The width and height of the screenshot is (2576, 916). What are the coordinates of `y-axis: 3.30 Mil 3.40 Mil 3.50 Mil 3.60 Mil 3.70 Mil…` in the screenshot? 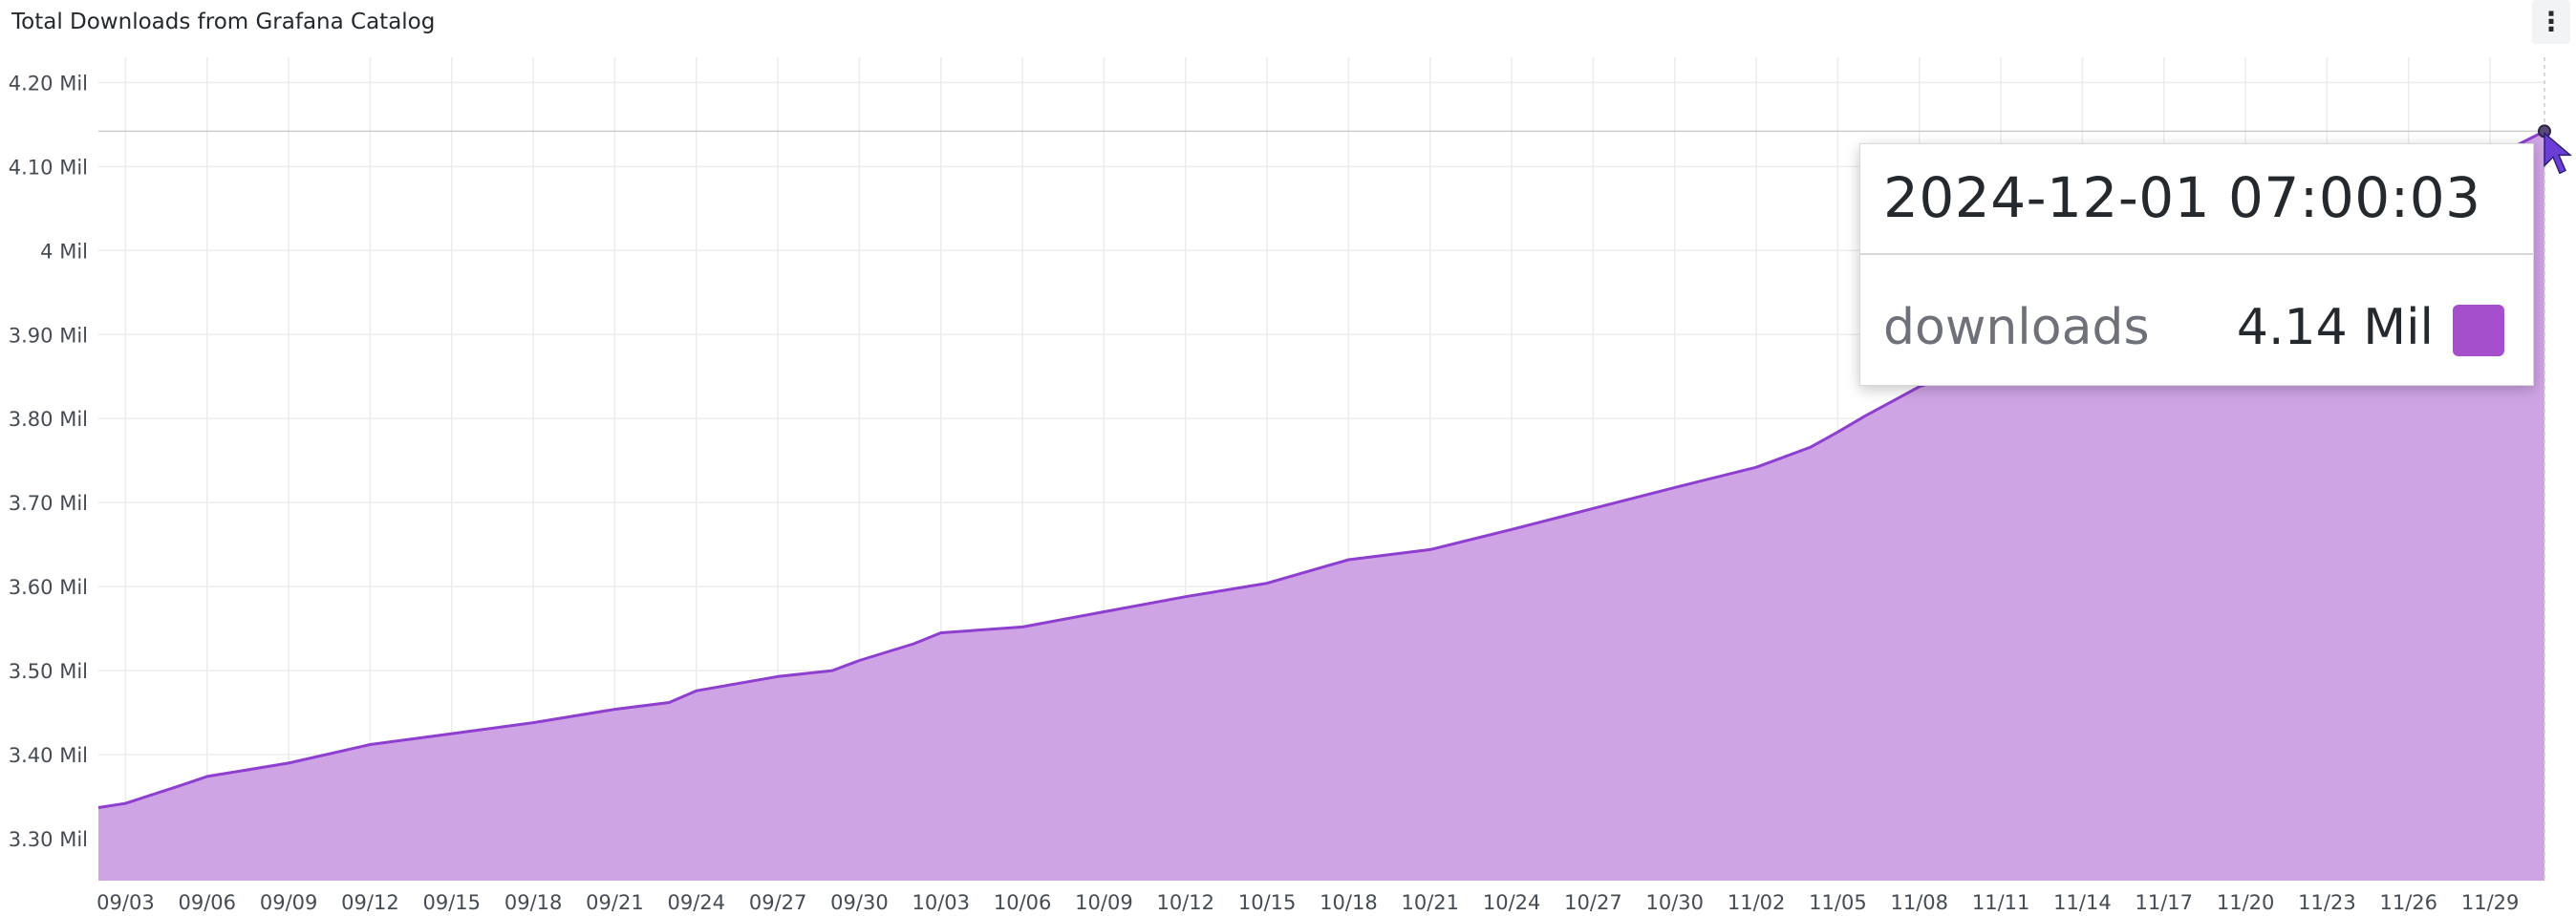 It's located at (48, 462).